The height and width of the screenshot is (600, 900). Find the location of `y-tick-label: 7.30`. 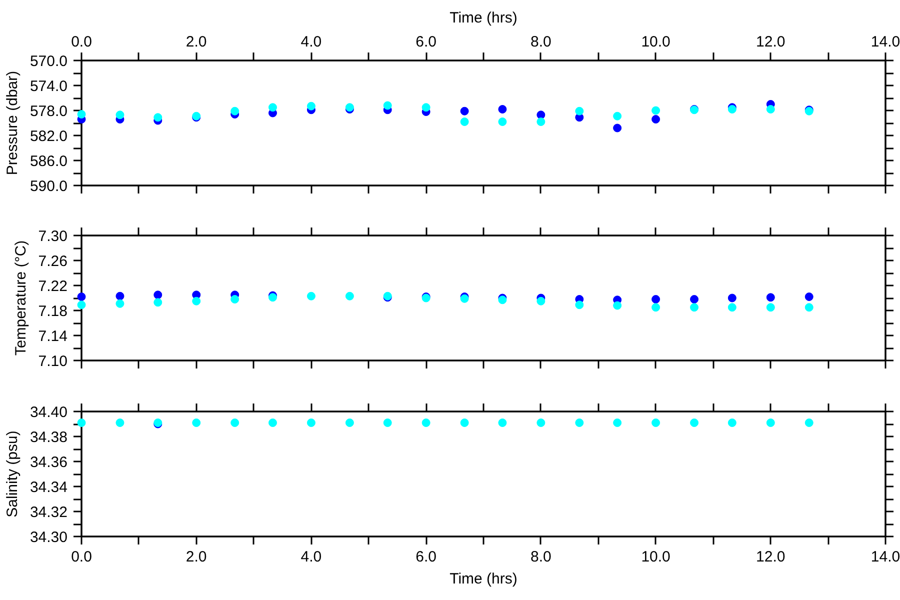

y-tick-label: 7.30 is located at coordinates (53, 236).